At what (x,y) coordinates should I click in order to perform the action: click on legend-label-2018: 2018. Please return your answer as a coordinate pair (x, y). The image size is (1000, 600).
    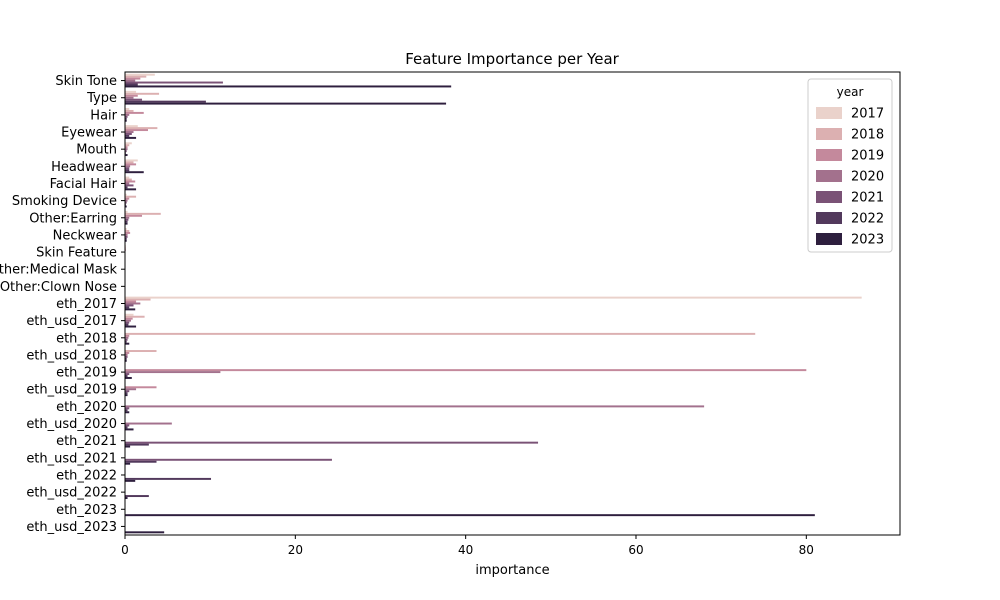
    Looking at the image, I should click on (867, 135).